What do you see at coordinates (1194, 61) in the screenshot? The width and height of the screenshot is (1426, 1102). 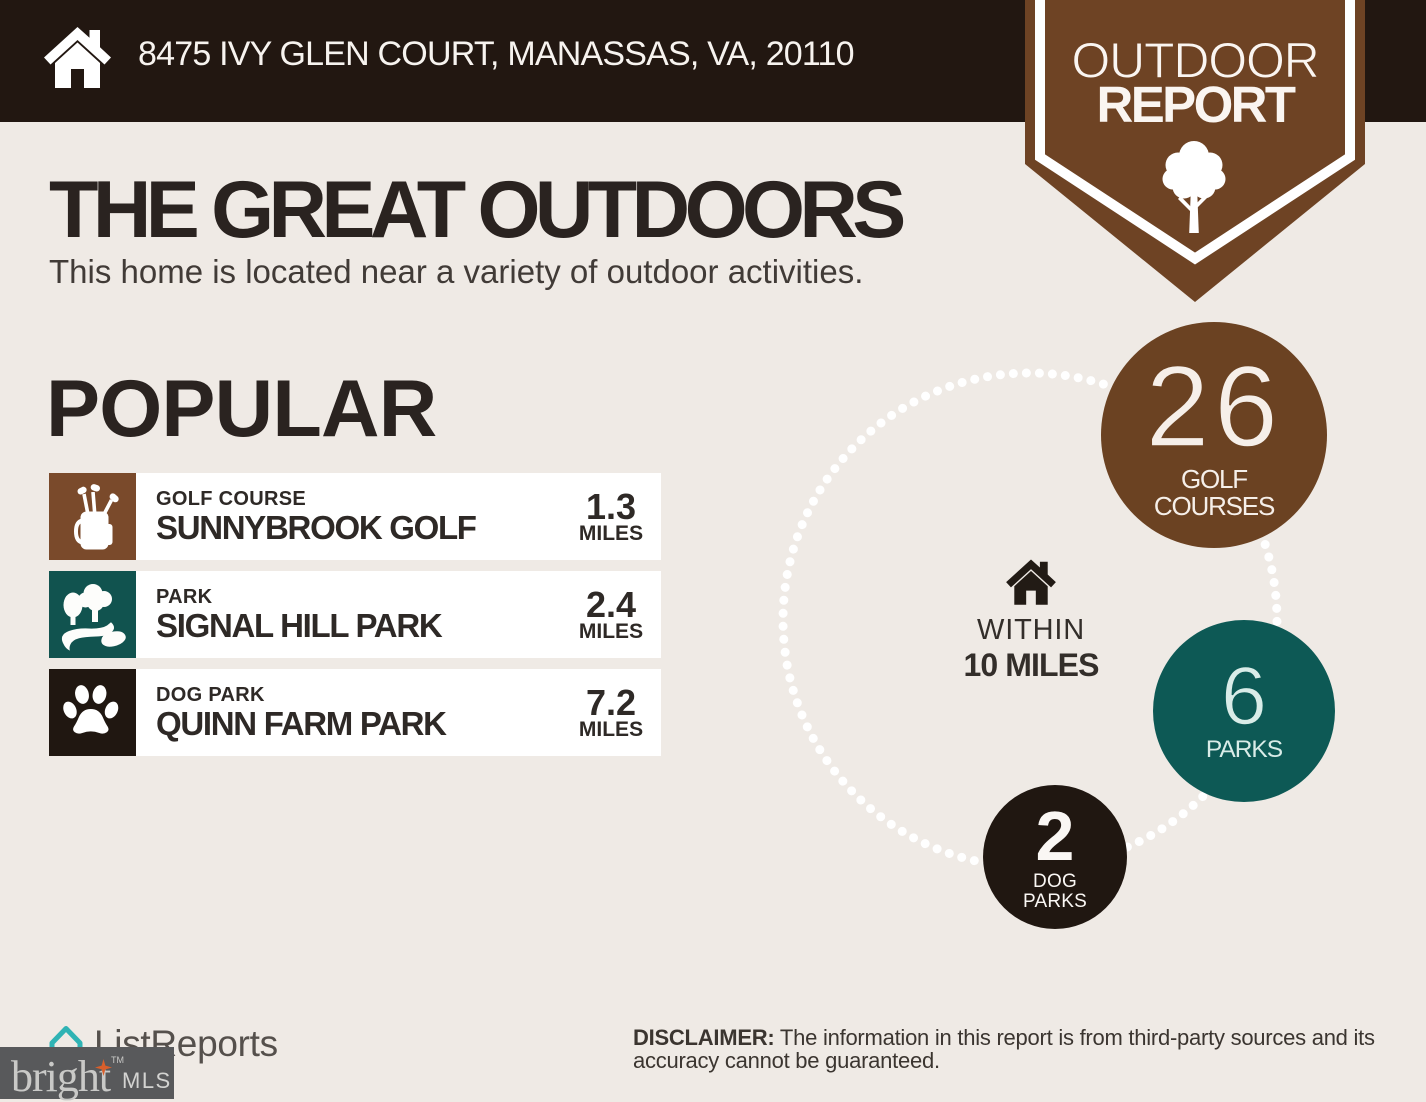 I see `svg-text: OUTDOOR` at bounding box center [1194, 61].